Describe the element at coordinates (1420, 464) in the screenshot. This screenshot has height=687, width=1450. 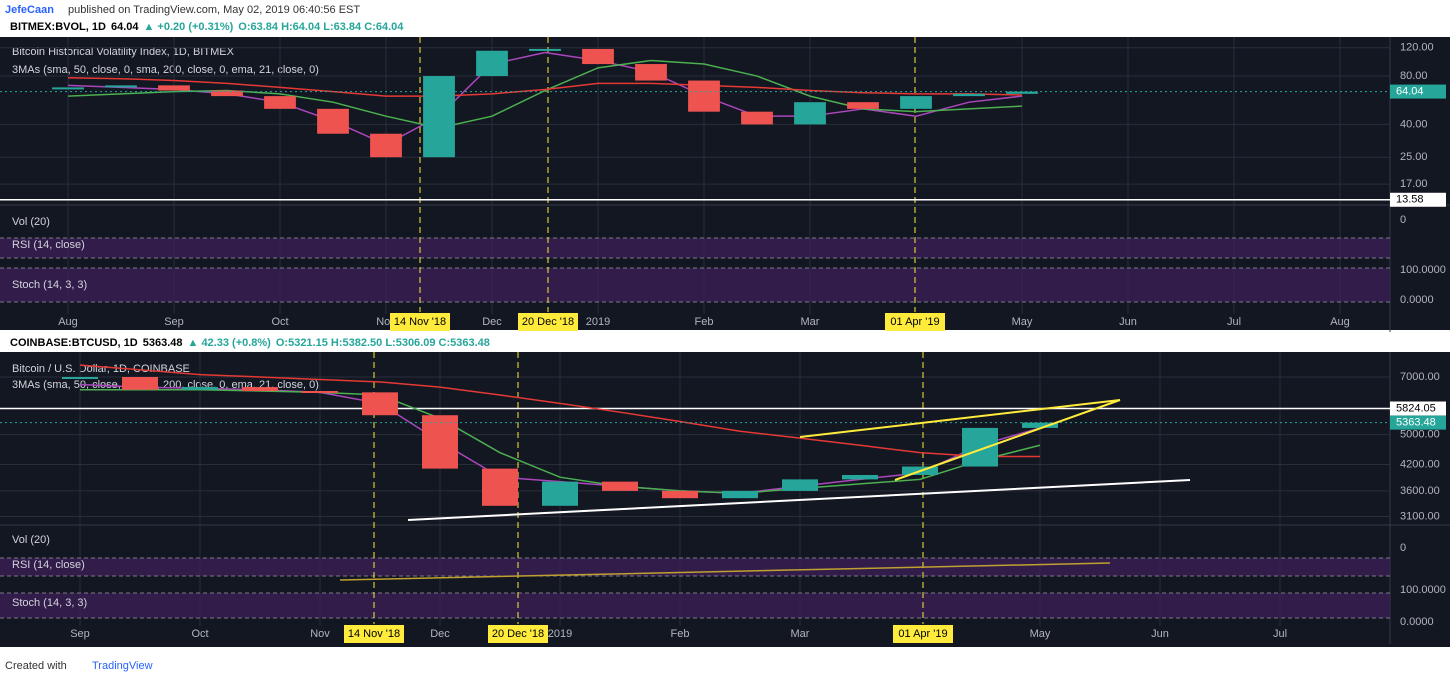
I see `y-tick-label: 4200.00` at that location.